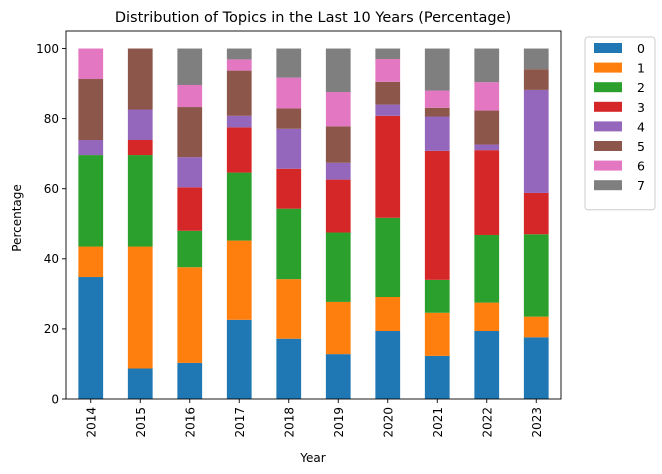  Describe the element at coordinates (240, 422) in the screenshot. I see `x-tick-label: 2017` at that location.